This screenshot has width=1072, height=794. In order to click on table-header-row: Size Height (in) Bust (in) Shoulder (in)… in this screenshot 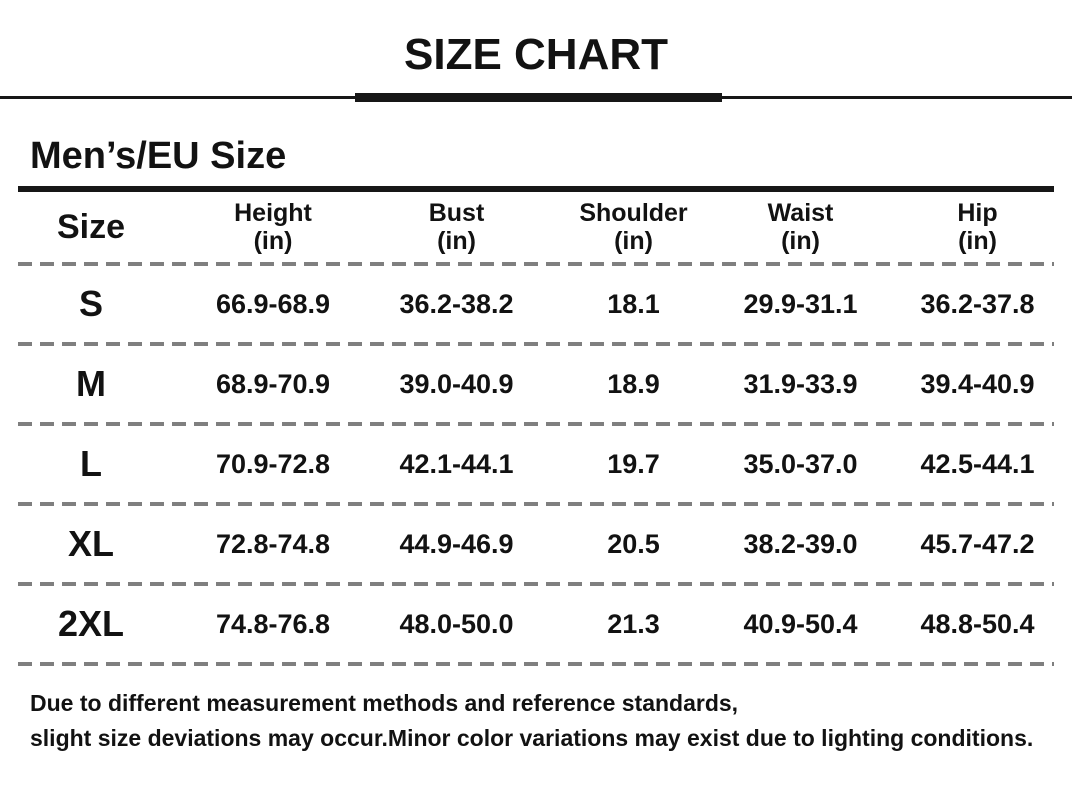, I will do `click(536, 227)`.